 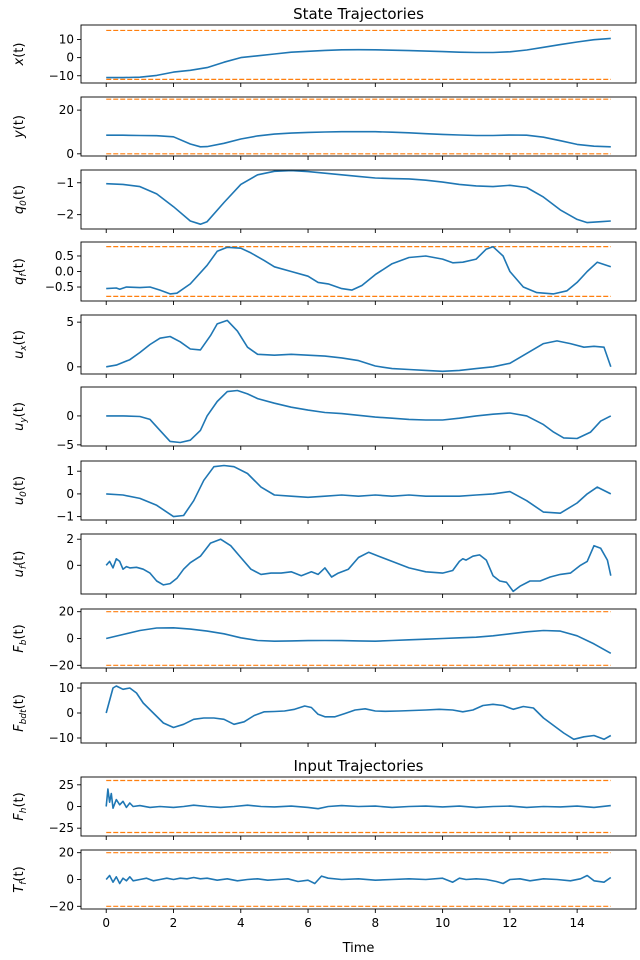 What do you see at coordinates (70, 322) in the screenshot?
I see `y-tick-label: 5` at bounding box center [70, 322].